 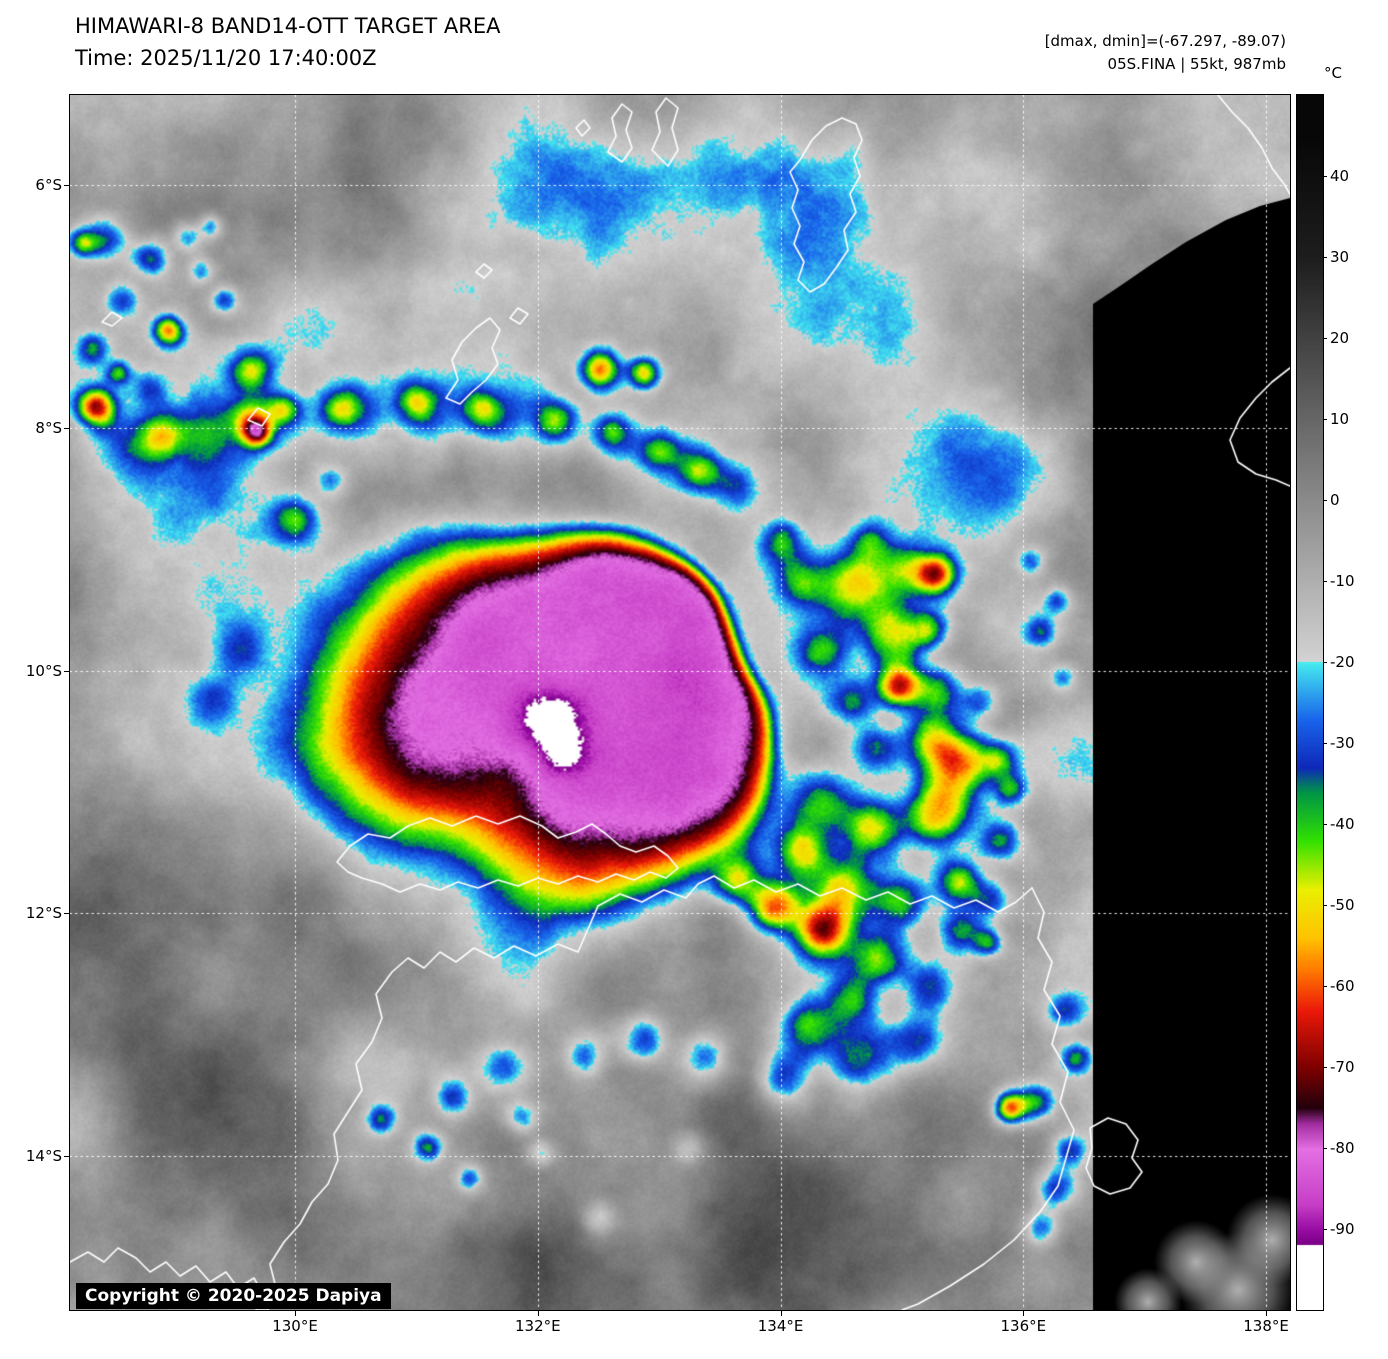 What do you see at coordinates (537, 1326) in the screenshot?
I see `lon-tick-label: 132°E` at bounding box center [537, 1326].